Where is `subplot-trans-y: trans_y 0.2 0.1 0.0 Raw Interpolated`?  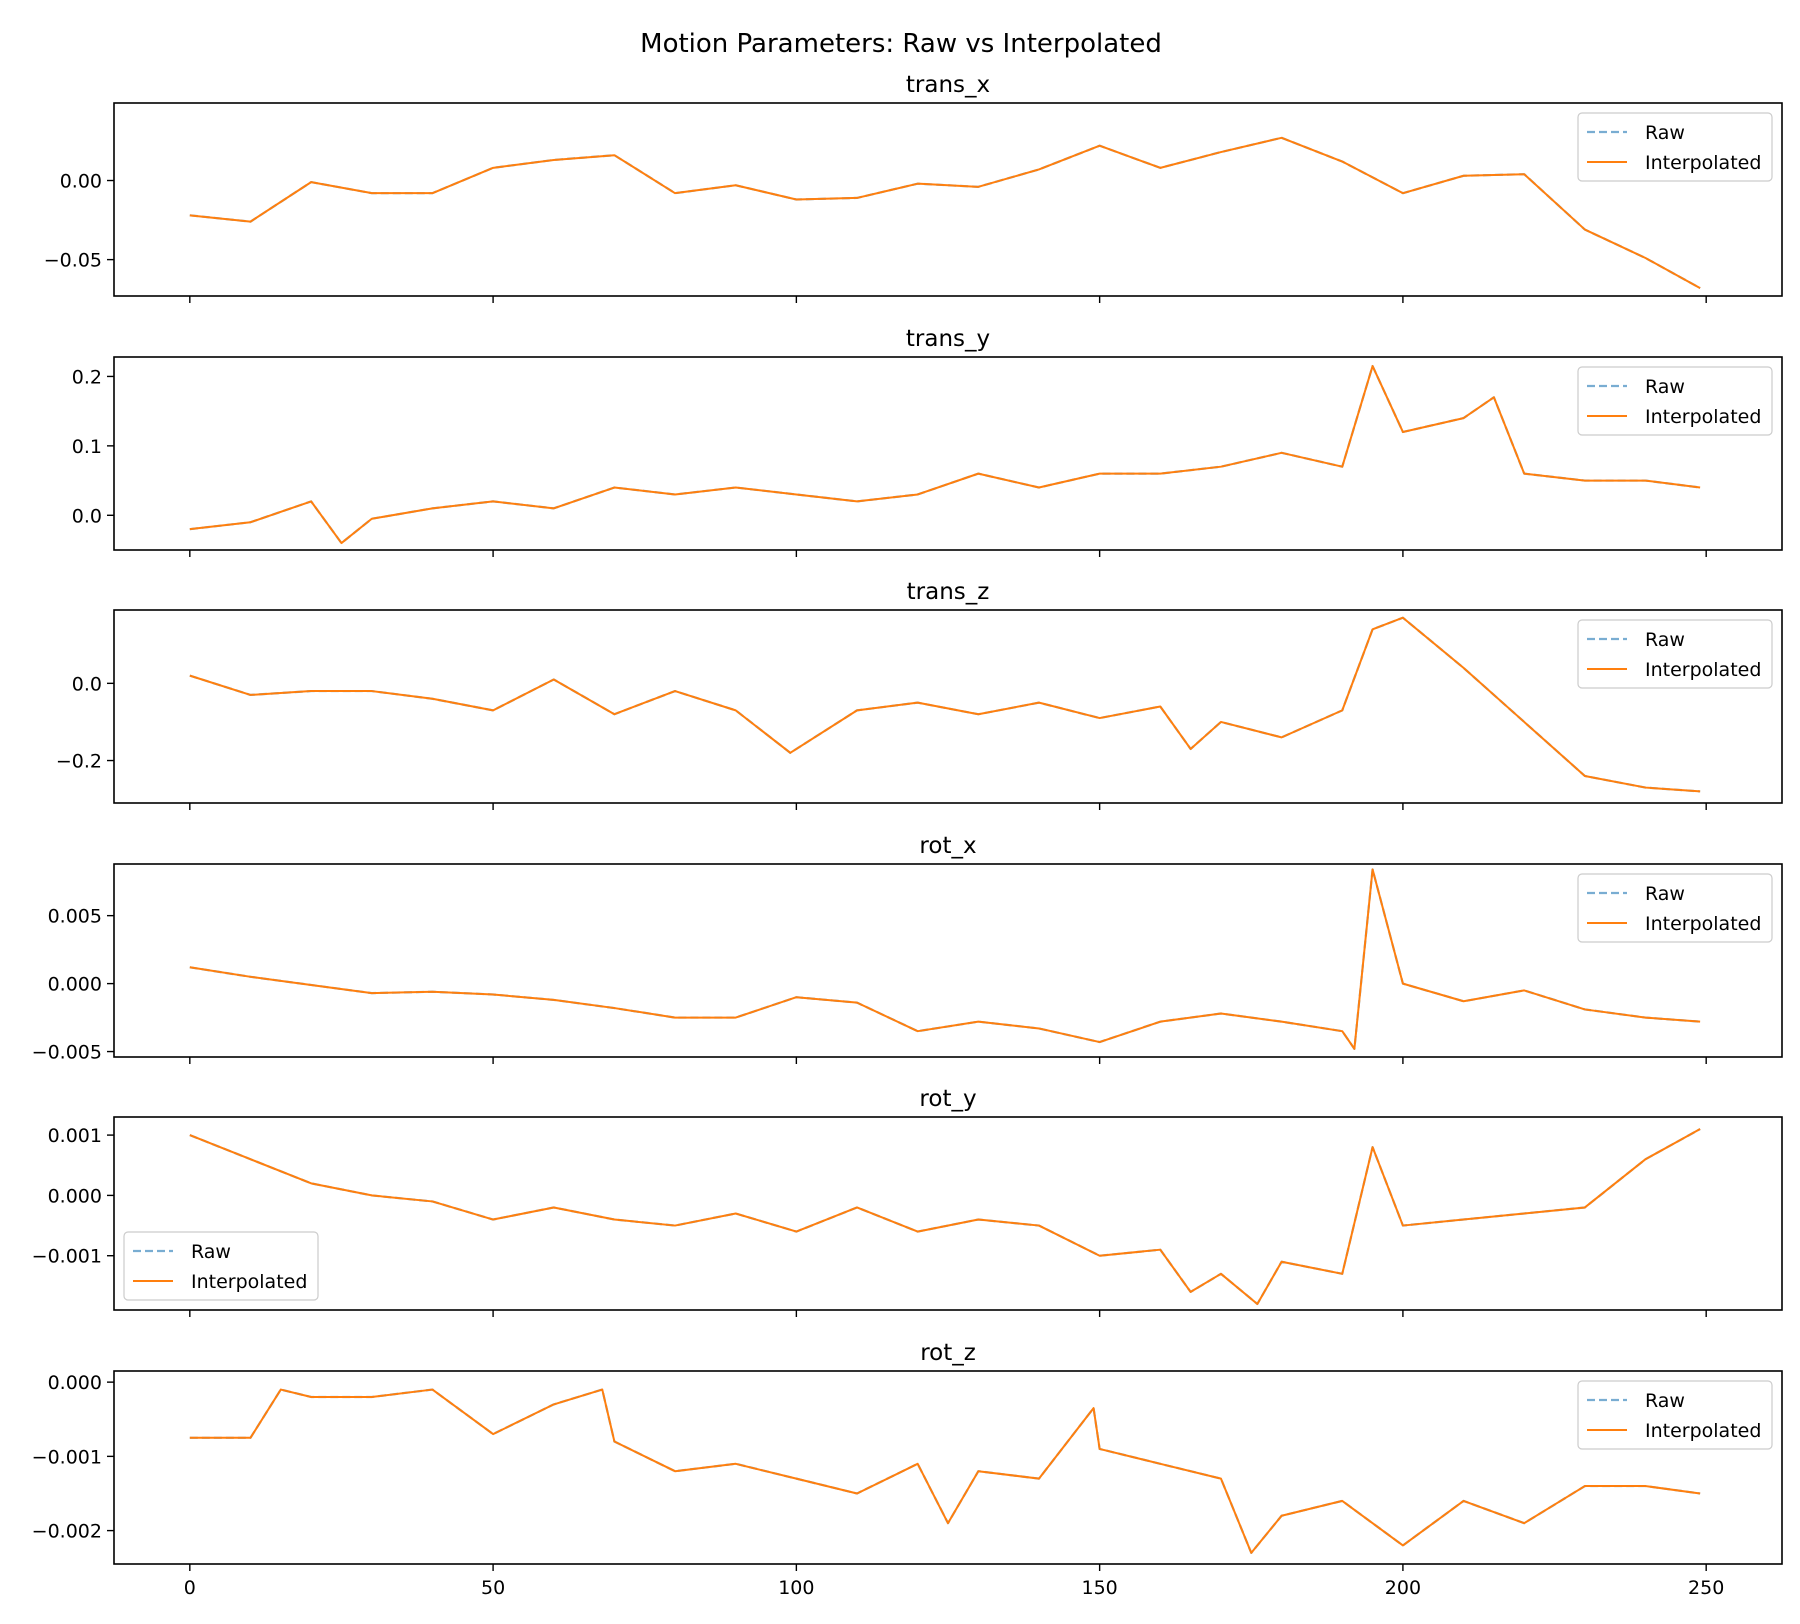 subplot-trans-y: trans_y 0.2 0.1 0.0 Raw Interpolated is located at coordinates (927, 441).